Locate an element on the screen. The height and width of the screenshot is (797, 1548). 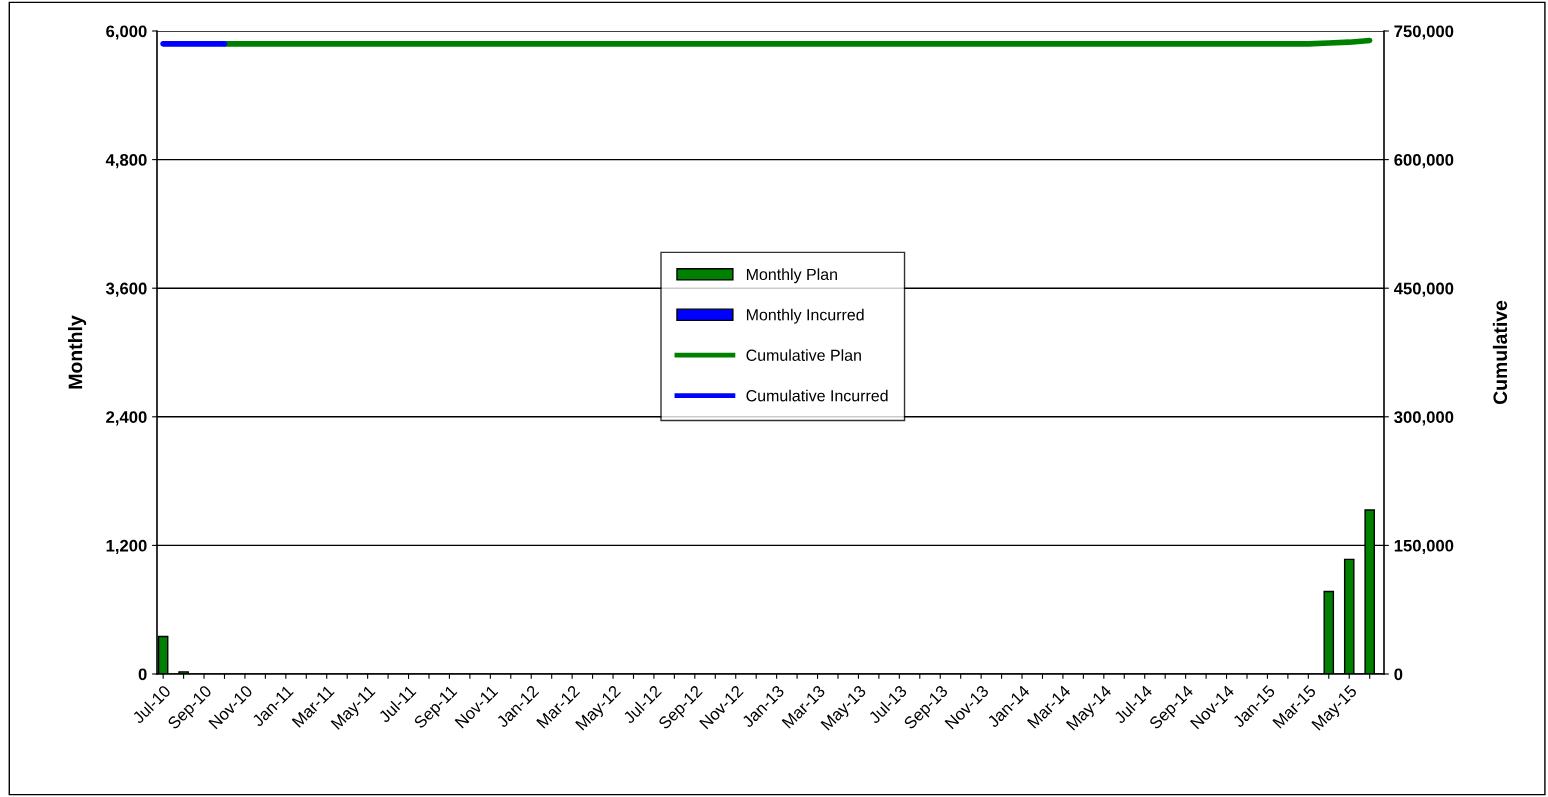
y-tick-label: 4,800 is located at coordinates (126, 161).